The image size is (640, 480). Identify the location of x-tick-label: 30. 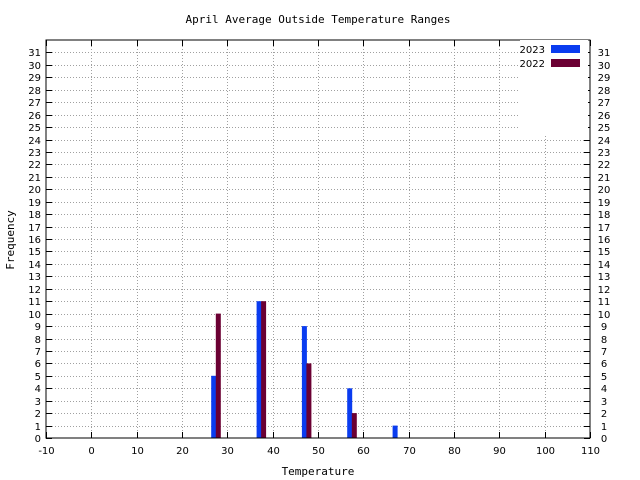
(227, 451).